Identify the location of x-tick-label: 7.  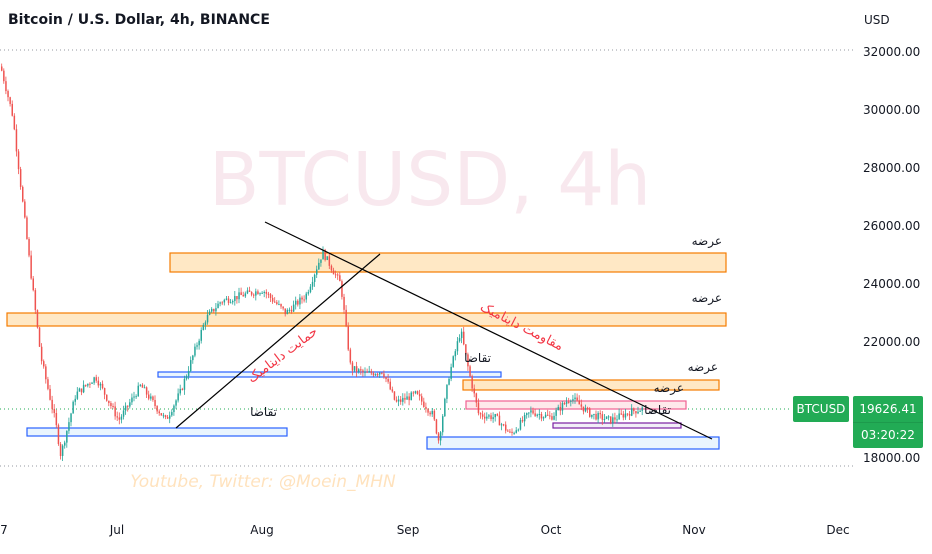
(4, 530).